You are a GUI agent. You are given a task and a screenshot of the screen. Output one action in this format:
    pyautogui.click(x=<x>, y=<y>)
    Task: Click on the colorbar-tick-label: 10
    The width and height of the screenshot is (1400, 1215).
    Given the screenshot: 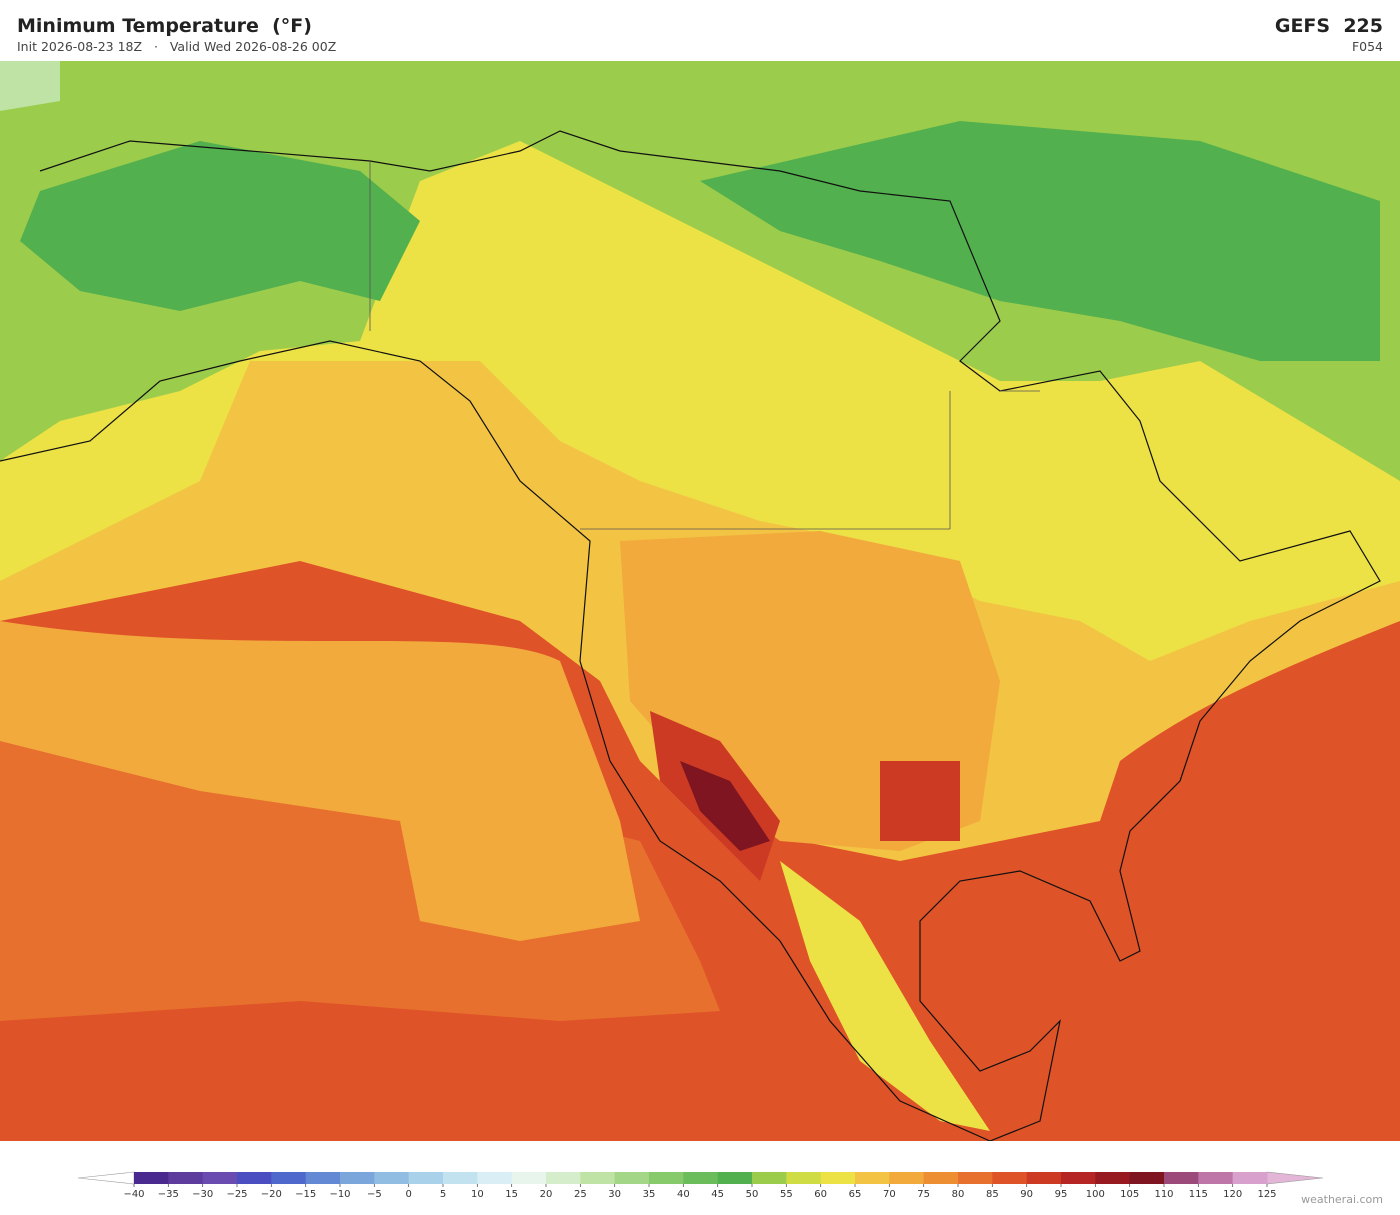 What is the action you would take?
    pyautogui.click(x=477, y=1194)
    